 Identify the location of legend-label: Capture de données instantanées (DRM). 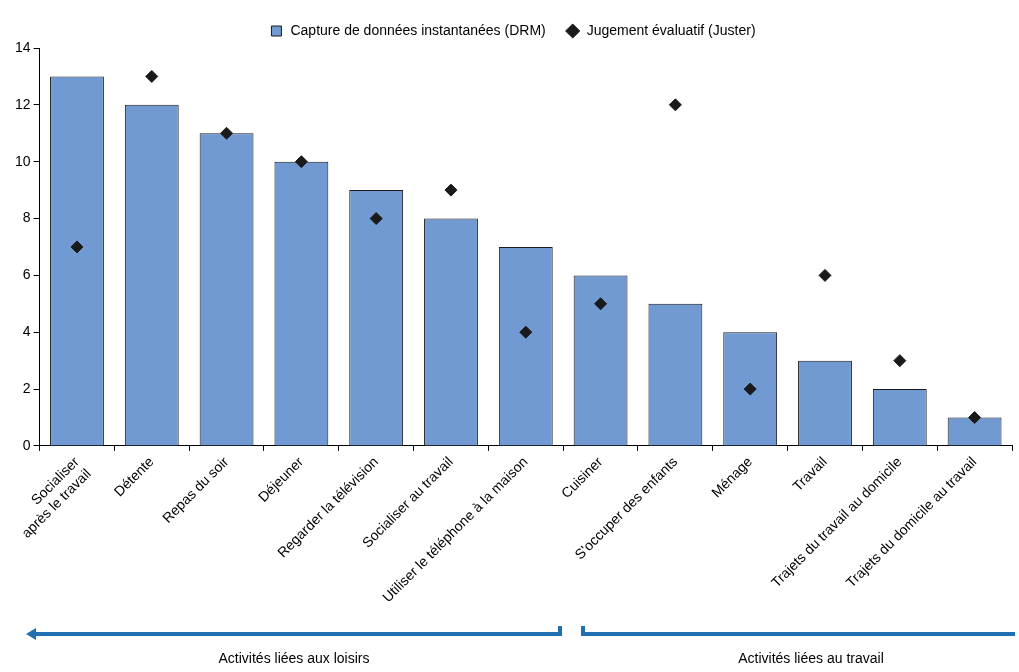
(418, 29).